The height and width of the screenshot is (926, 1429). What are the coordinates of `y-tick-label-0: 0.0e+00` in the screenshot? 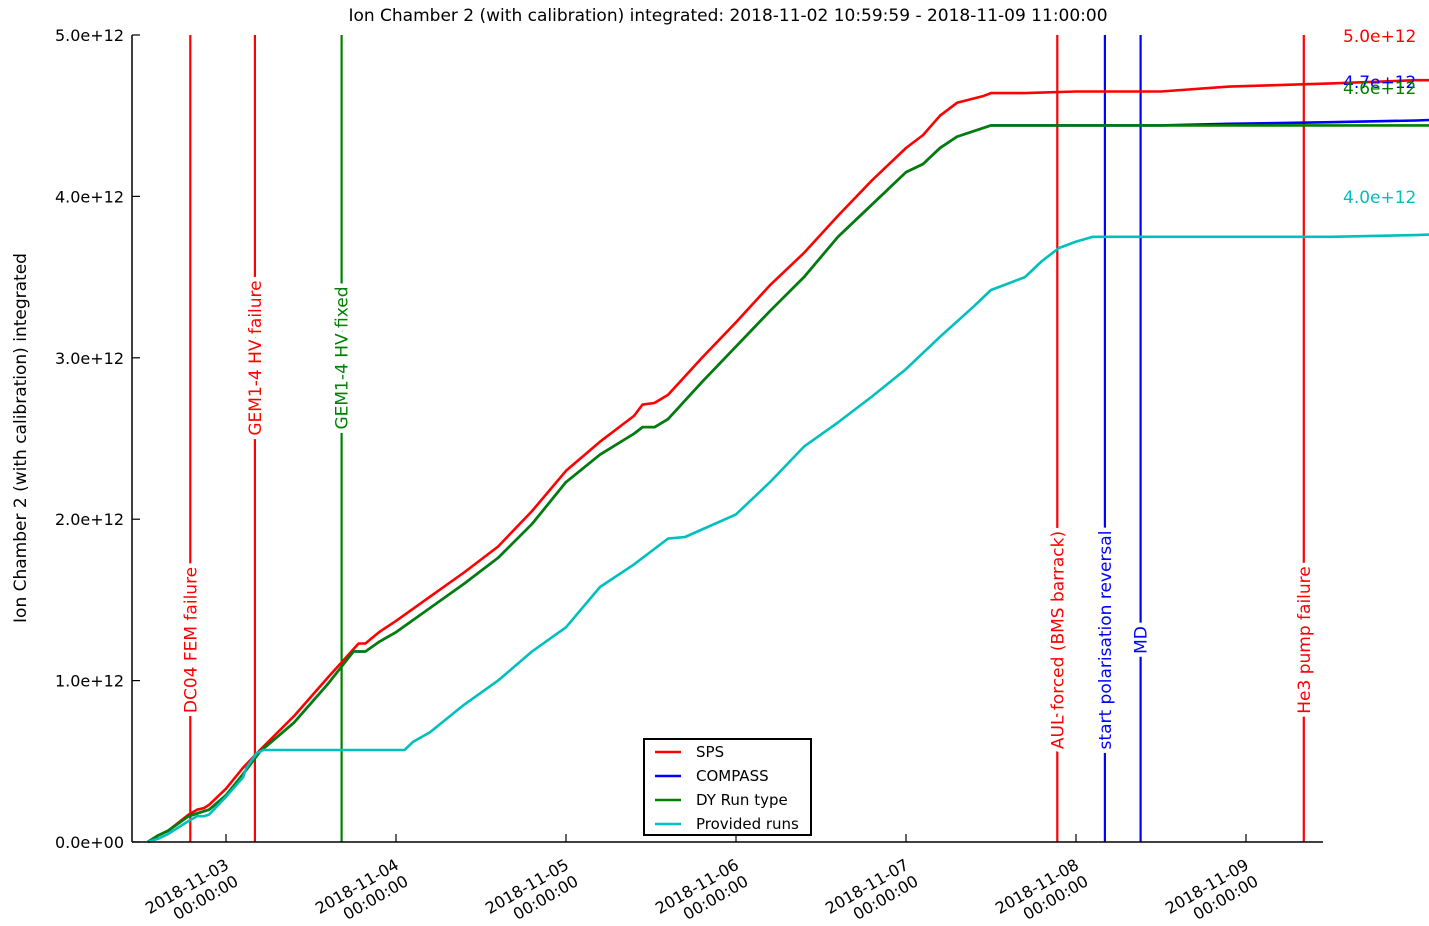 It's located at (89, 842).